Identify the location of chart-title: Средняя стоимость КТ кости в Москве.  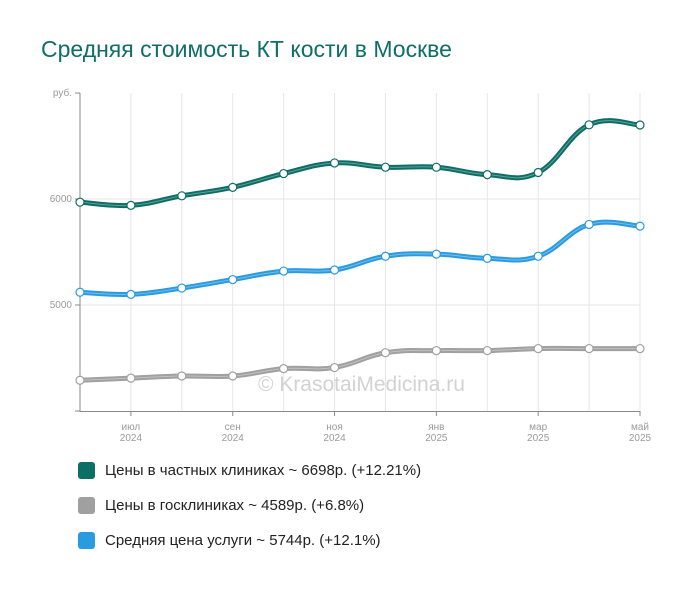
(246, 49).